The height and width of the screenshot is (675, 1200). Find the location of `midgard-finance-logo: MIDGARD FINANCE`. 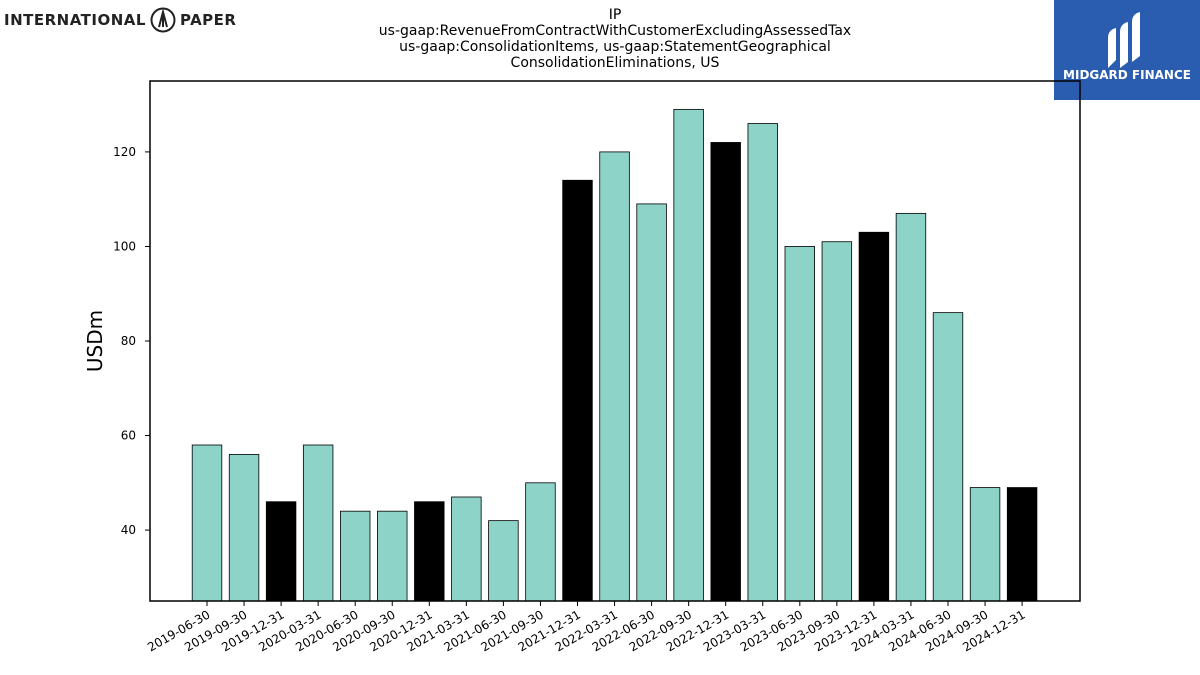

midgard-finance-logo: MIDGARD FINANCE is located at coordinates (1127, 50).